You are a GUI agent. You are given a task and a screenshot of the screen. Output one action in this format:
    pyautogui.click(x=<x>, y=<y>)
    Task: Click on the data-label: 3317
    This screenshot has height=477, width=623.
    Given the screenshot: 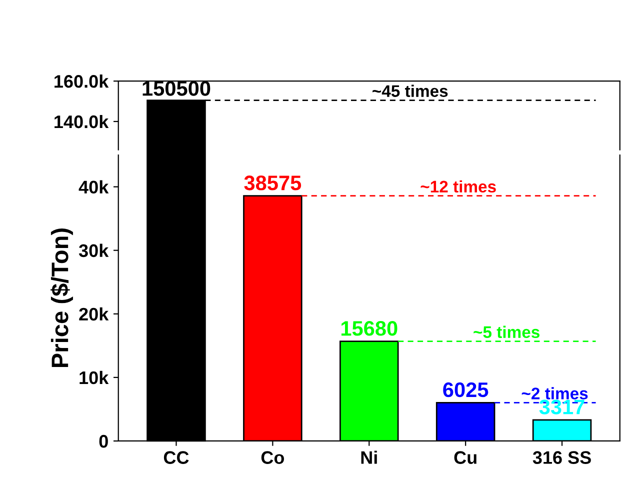 What is the action you would take?
    pyautogui.click(x=561, y=407)
    